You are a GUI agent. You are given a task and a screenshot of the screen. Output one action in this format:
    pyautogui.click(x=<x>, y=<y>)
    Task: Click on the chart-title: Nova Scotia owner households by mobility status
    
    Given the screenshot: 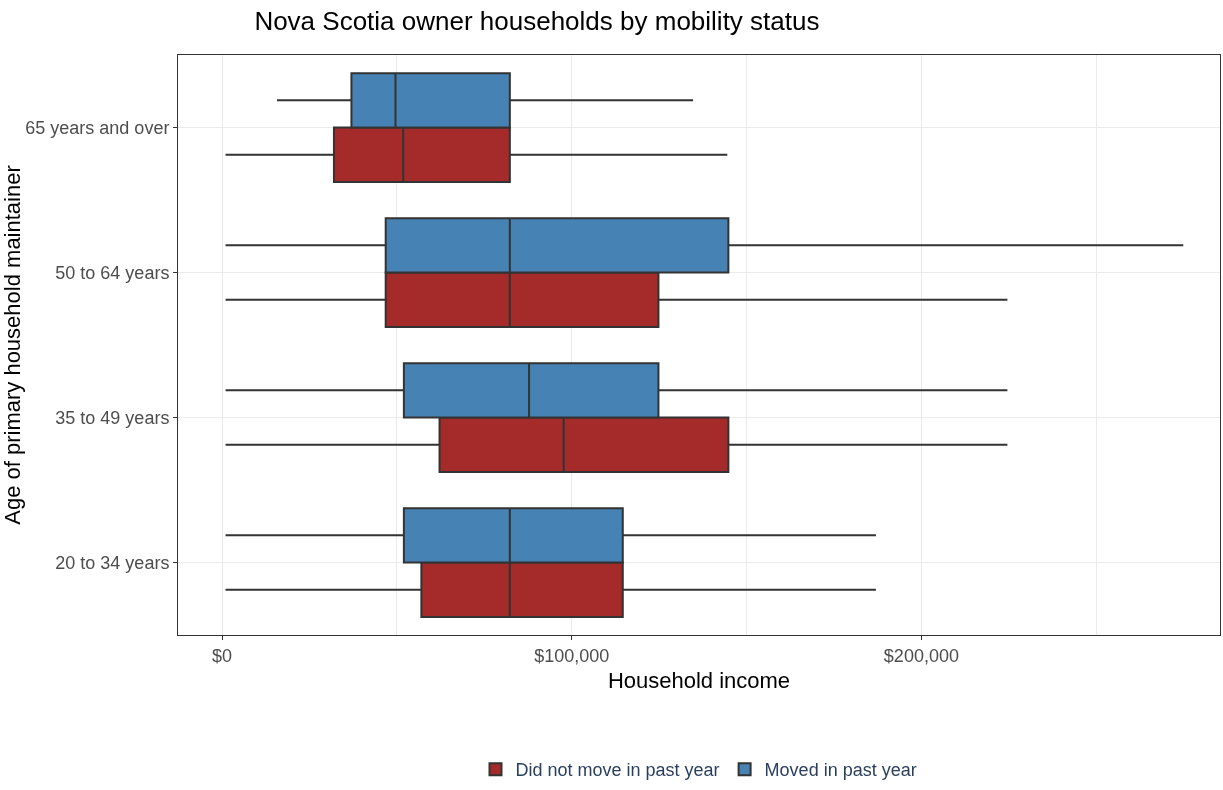 What is the action you would take?
    pyautogui.click(x=537, y=21)
    